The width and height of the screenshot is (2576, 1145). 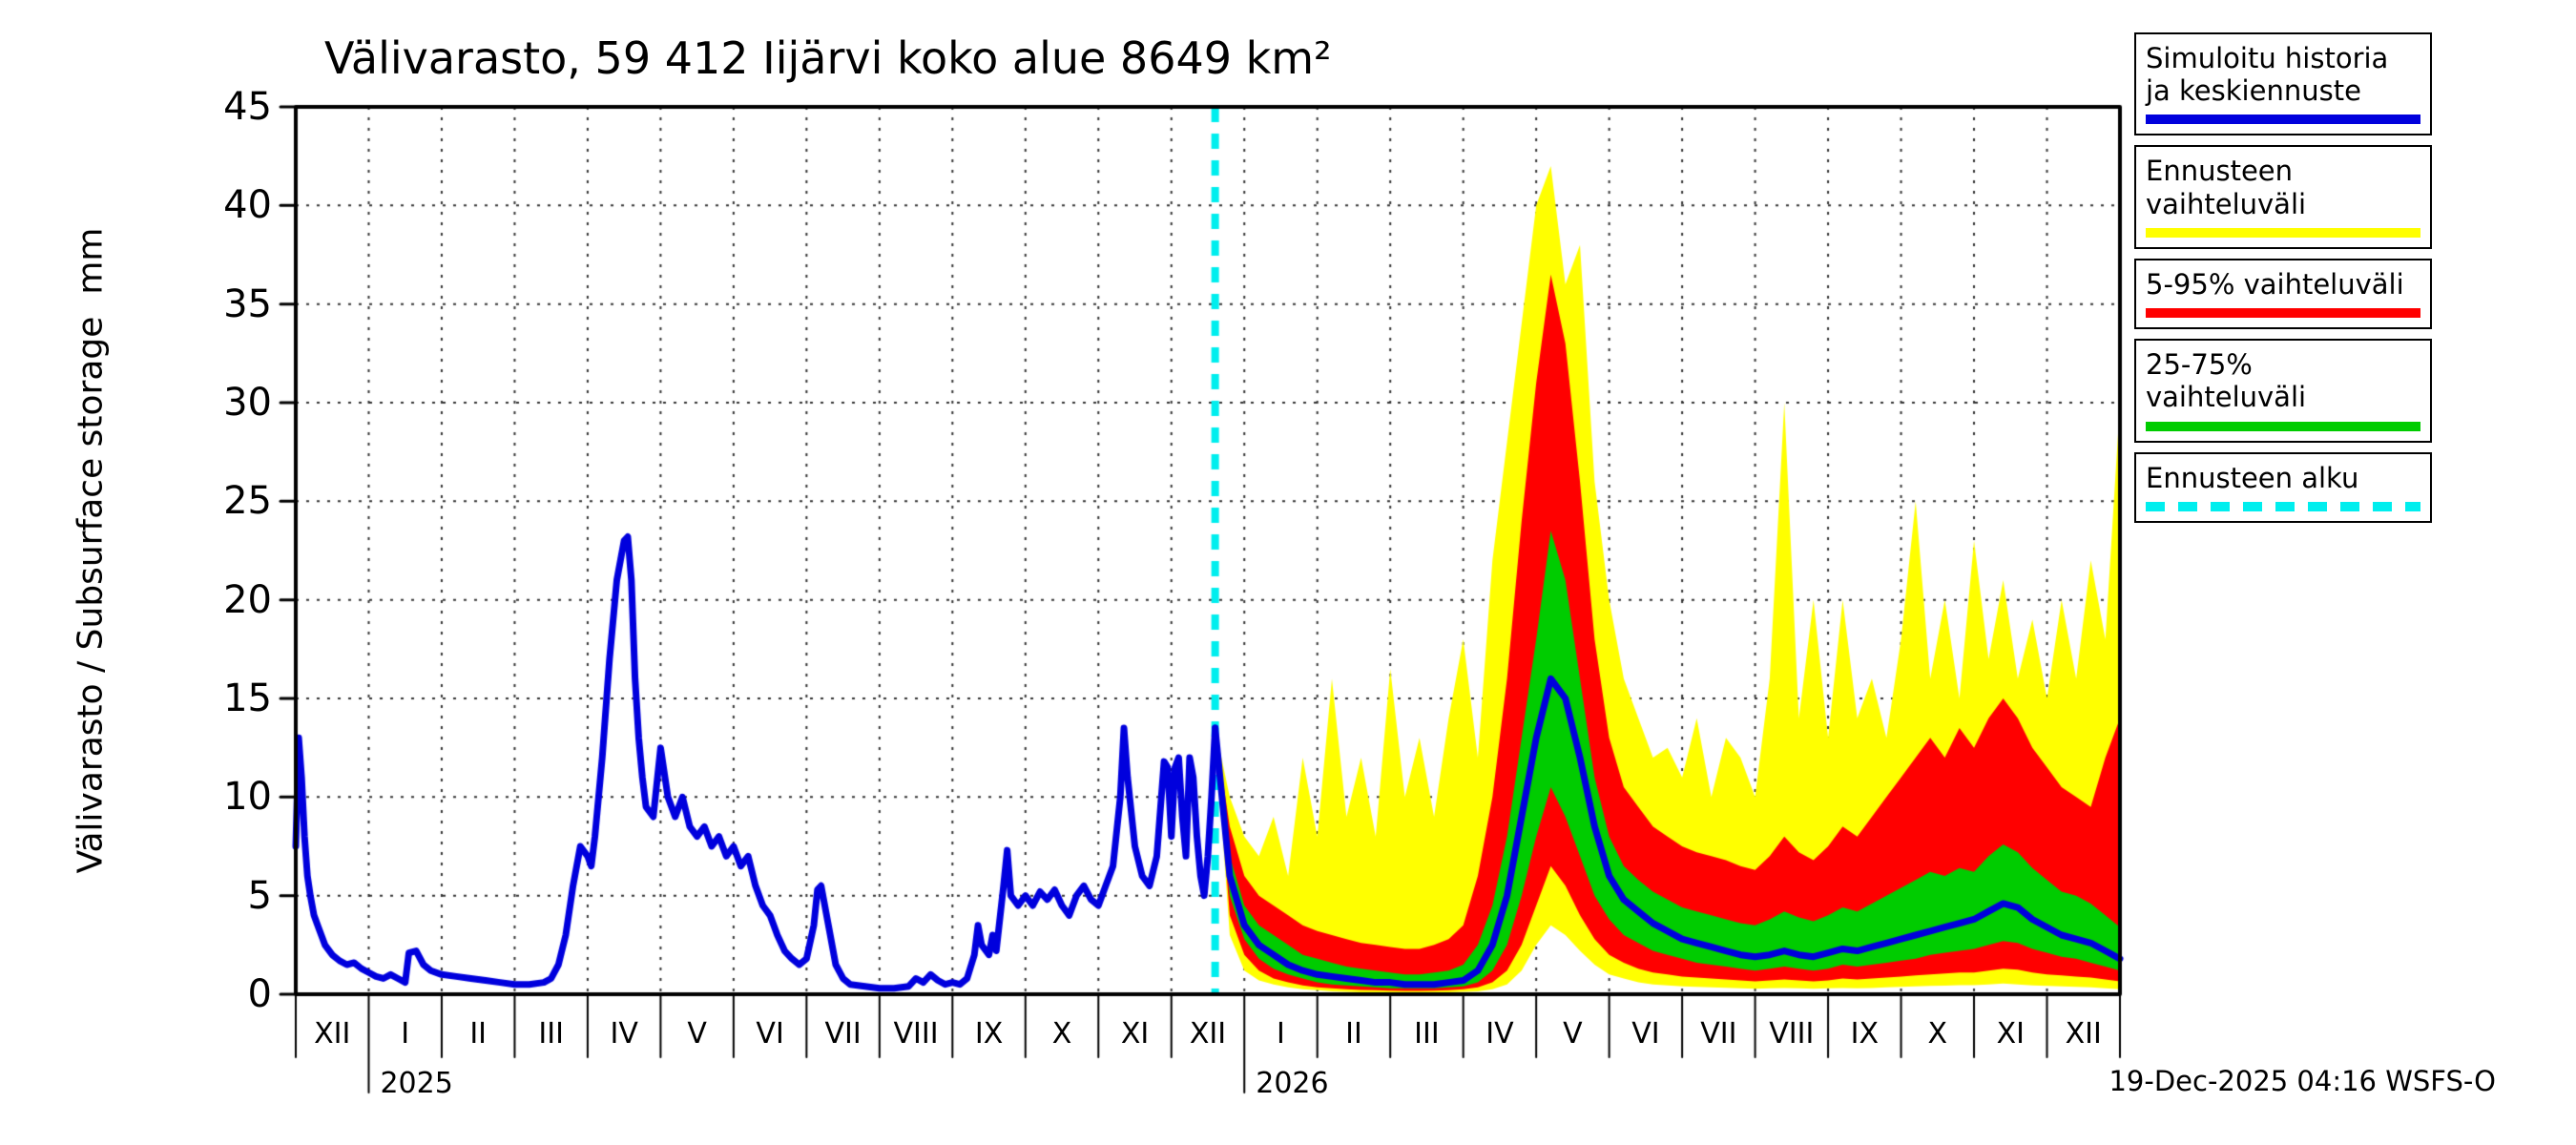 What do you see at coordinates (247, 698) in the screenshot?
I see `y-tick-label: 15` at bounding box center [247, 698].